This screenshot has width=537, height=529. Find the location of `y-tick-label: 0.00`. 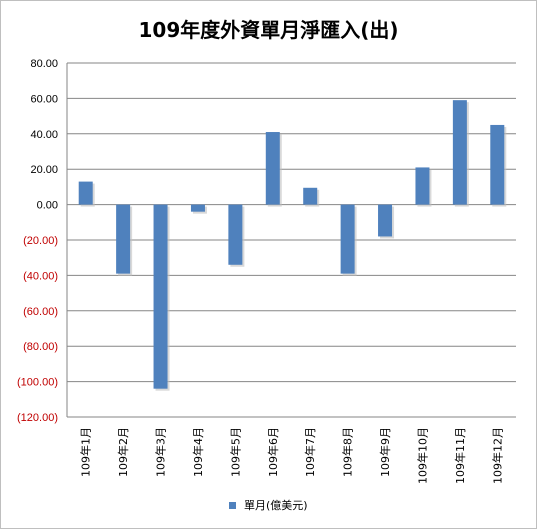

y-tick-label: 0.00 is located at coordinates (47, 206).